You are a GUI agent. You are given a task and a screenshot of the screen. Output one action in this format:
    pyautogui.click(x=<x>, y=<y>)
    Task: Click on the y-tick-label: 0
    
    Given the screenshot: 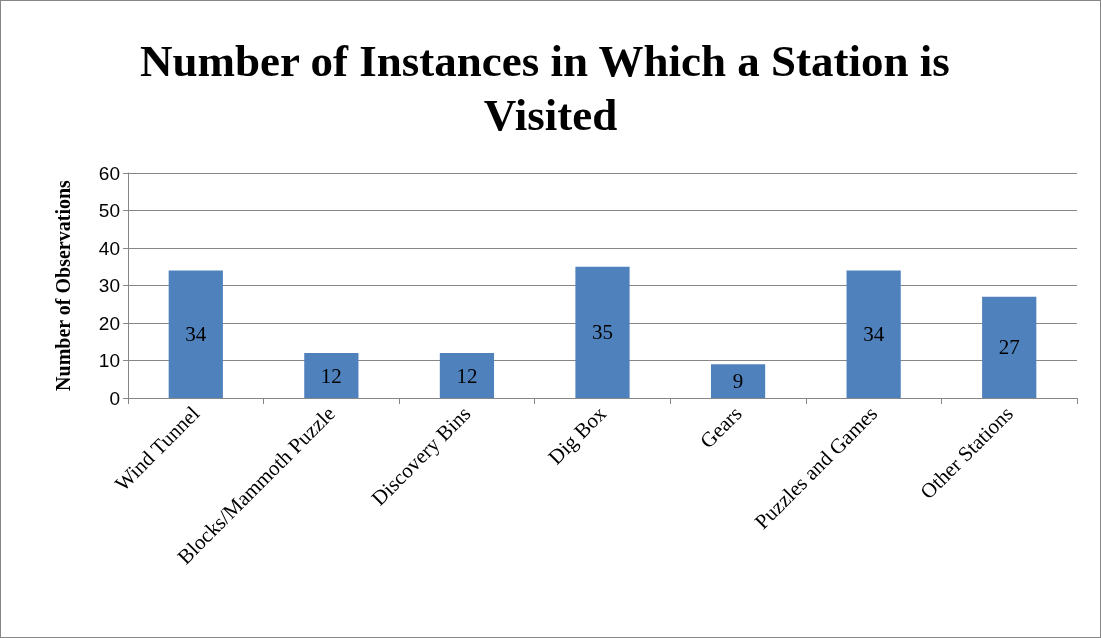 What is the action you would take?
    pyautogui.click(x=114, y=398)
    